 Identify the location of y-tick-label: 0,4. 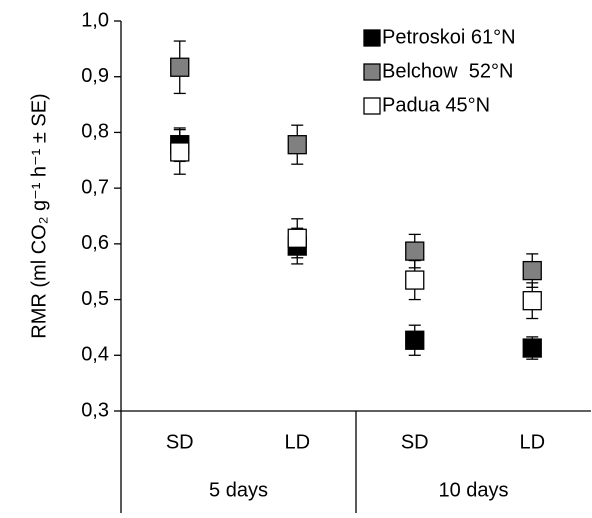
(95, 355).